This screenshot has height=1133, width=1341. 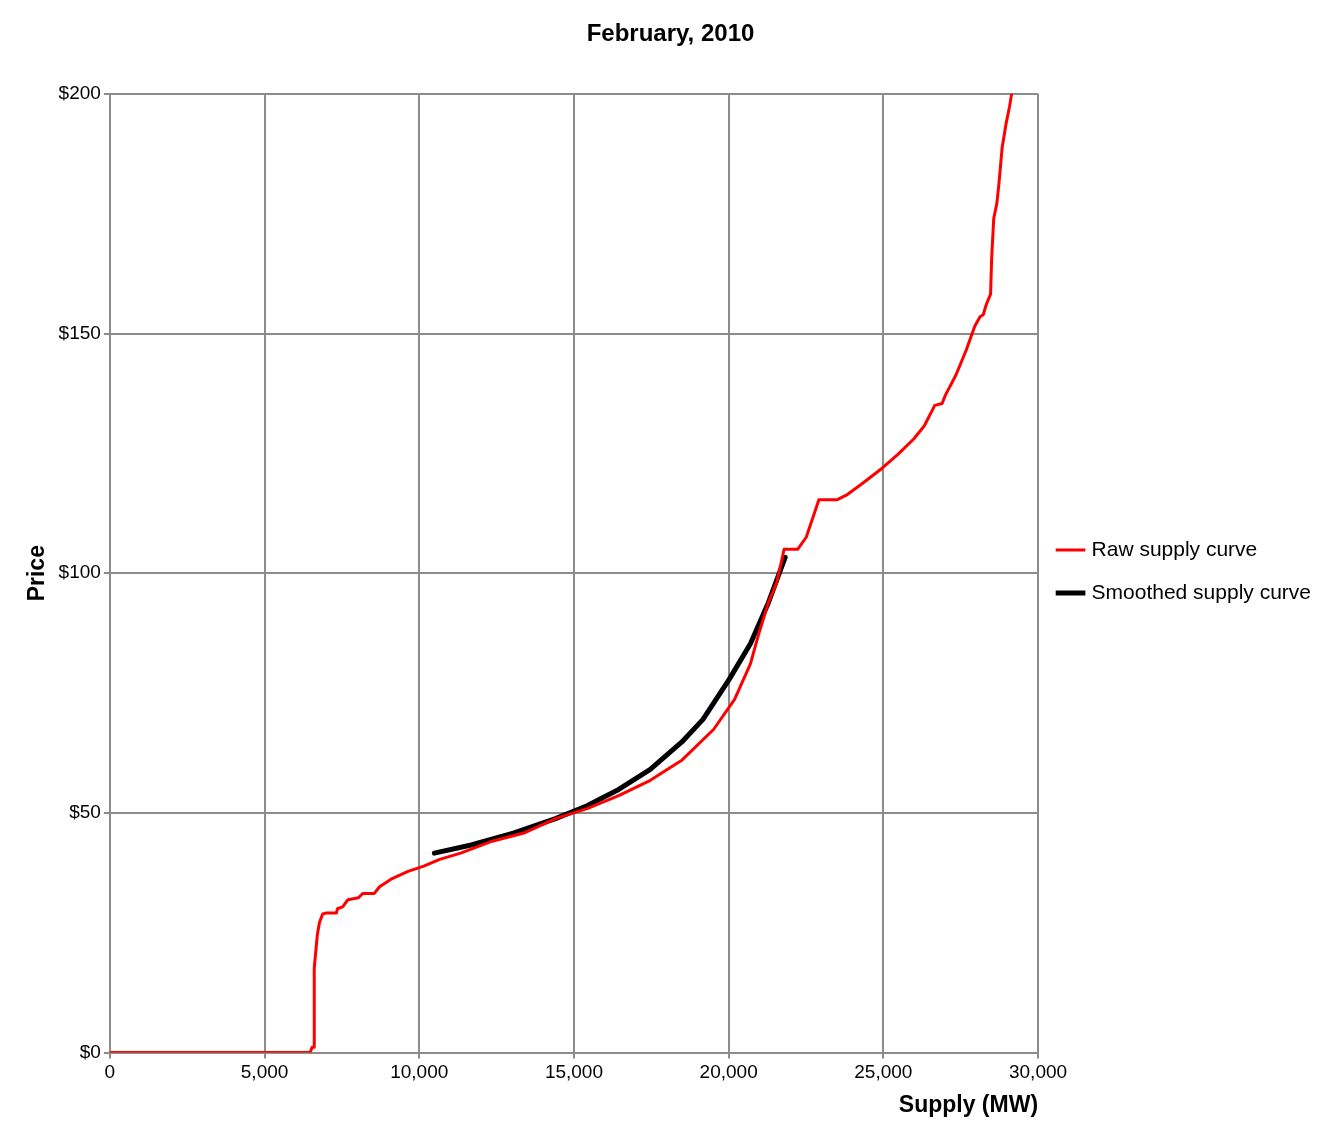 What do you see at coordinates (968, 1103) in the screenshot?
I see `x-axis-title: Supply (MW)` at bounding box center [968, 1103].